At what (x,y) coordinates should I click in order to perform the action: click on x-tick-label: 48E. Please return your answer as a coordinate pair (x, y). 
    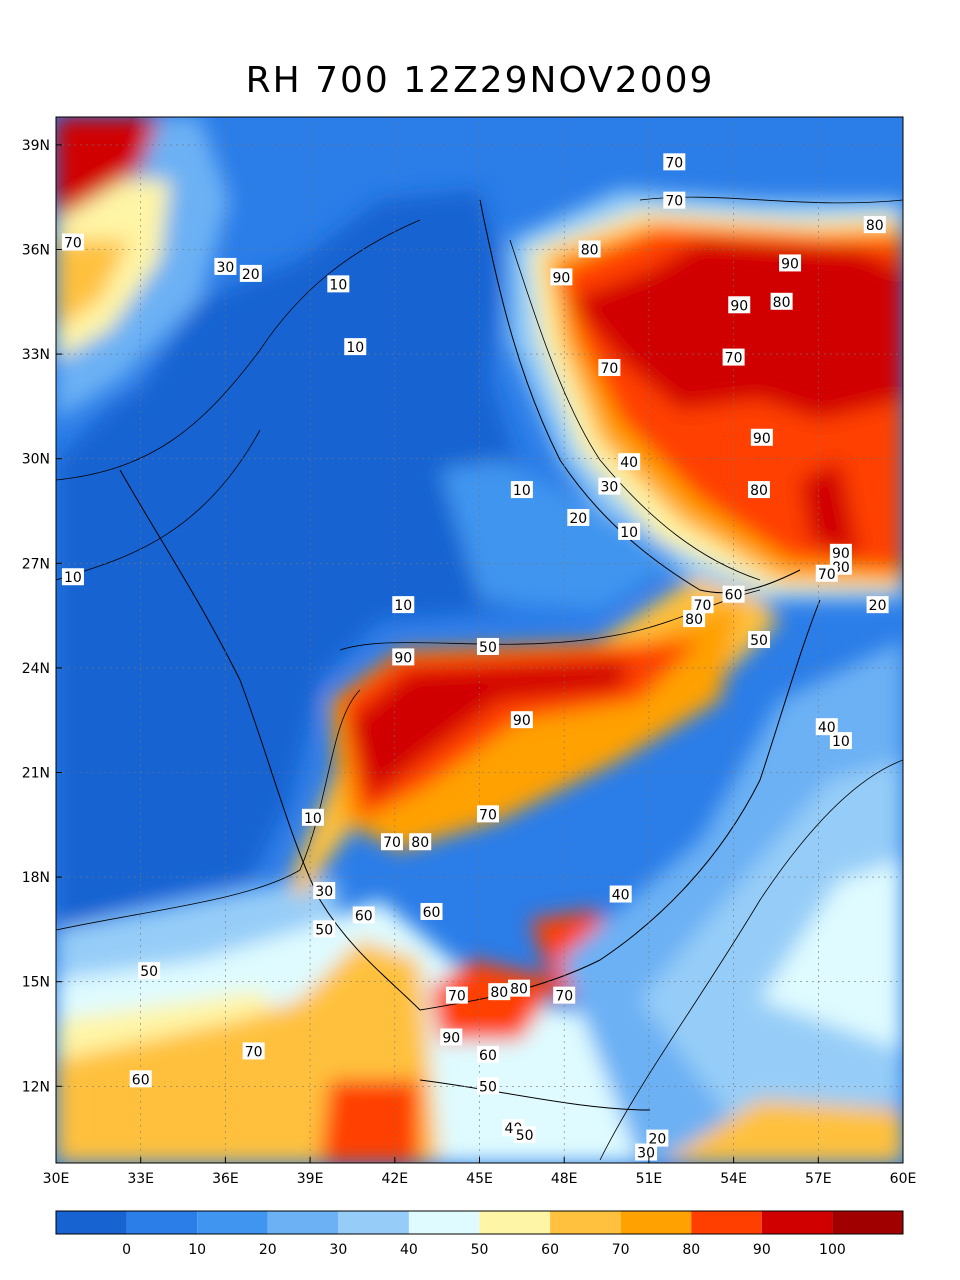
    Looking at the image, I should click on (564, 1179).